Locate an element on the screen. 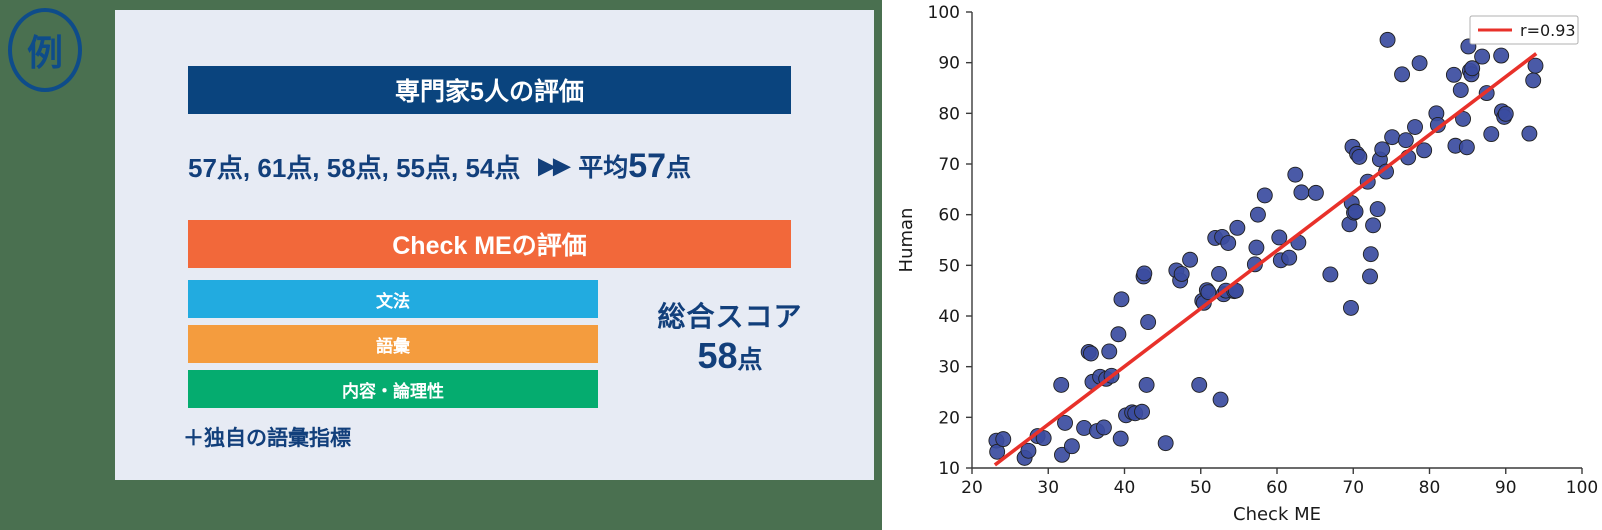 This screenshot has width=1602, height=530. y-tick-label: 50 is located at coordinates (949, 266).